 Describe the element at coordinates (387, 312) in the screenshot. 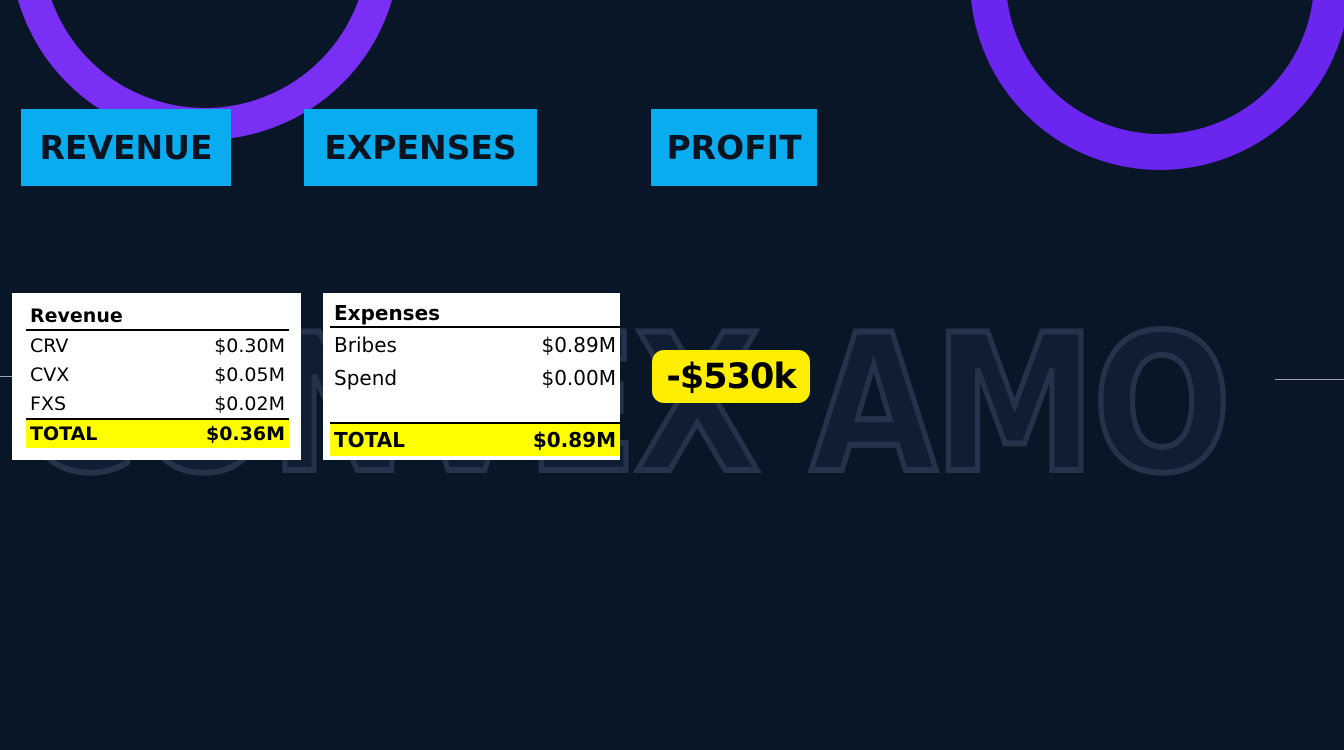

I see `expenses-table-title: Expenses` at that location.